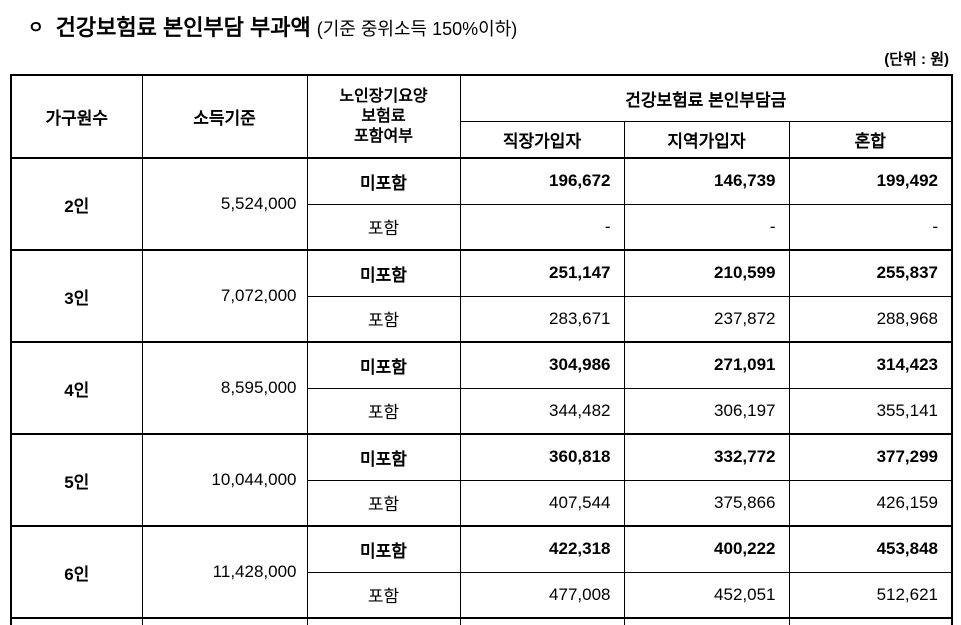 Image resolution: width=961 pixels, height=625 pixels. I want to click on workplace-value-cell: -, so click(542, 227).